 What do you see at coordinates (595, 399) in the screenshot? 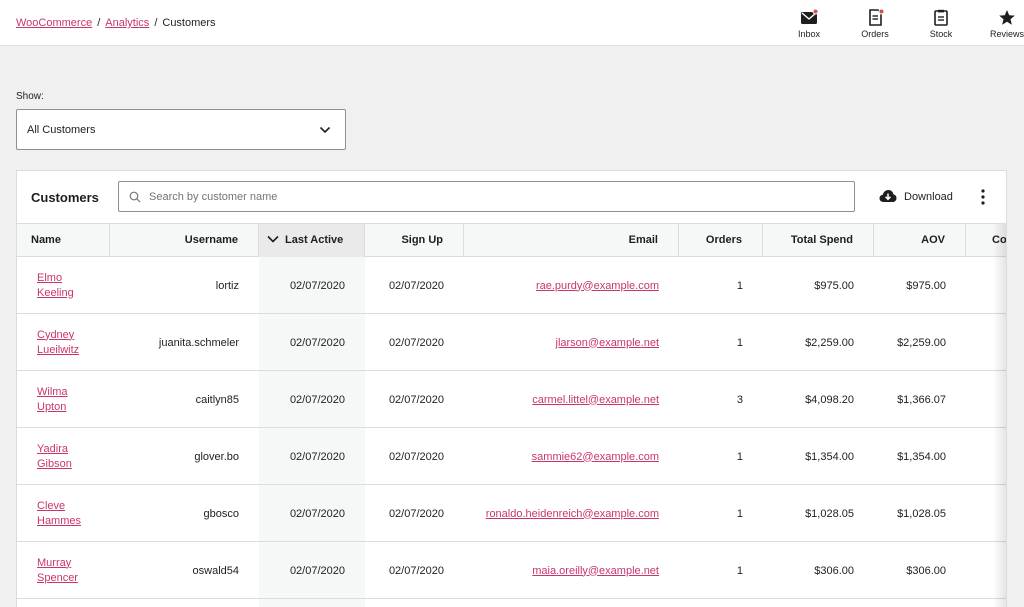
I see `customer-email-link: carmel.littel@example.net` at bounding box center [595, 399].